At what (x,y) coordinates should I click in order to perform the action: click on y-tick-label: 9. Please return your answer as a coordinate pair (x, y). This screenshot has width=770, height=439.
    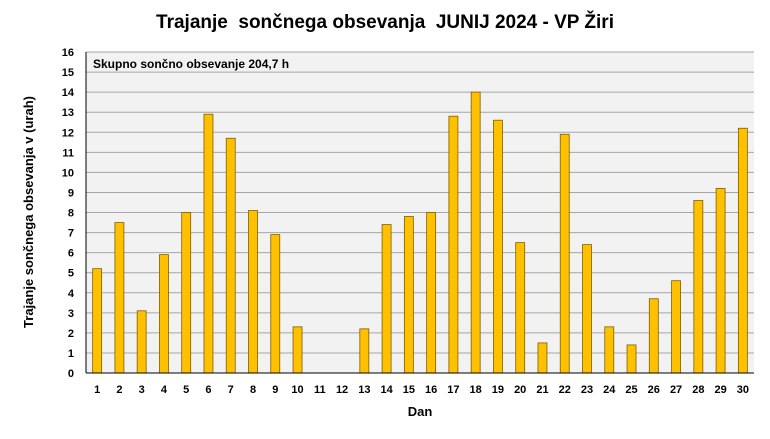
    Looking at the image, I should click on (71, 193).